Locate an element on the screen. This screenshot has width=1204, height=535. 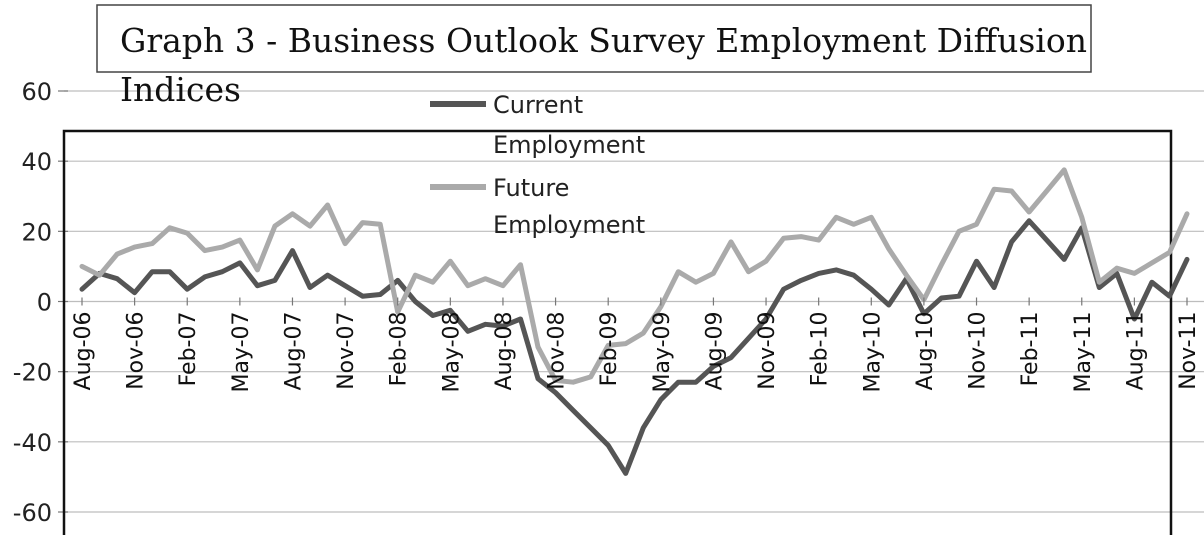
y-axis-tick-labels: 60 40 20 0 -20 -40 -60 is located at coordinates (32, 302).